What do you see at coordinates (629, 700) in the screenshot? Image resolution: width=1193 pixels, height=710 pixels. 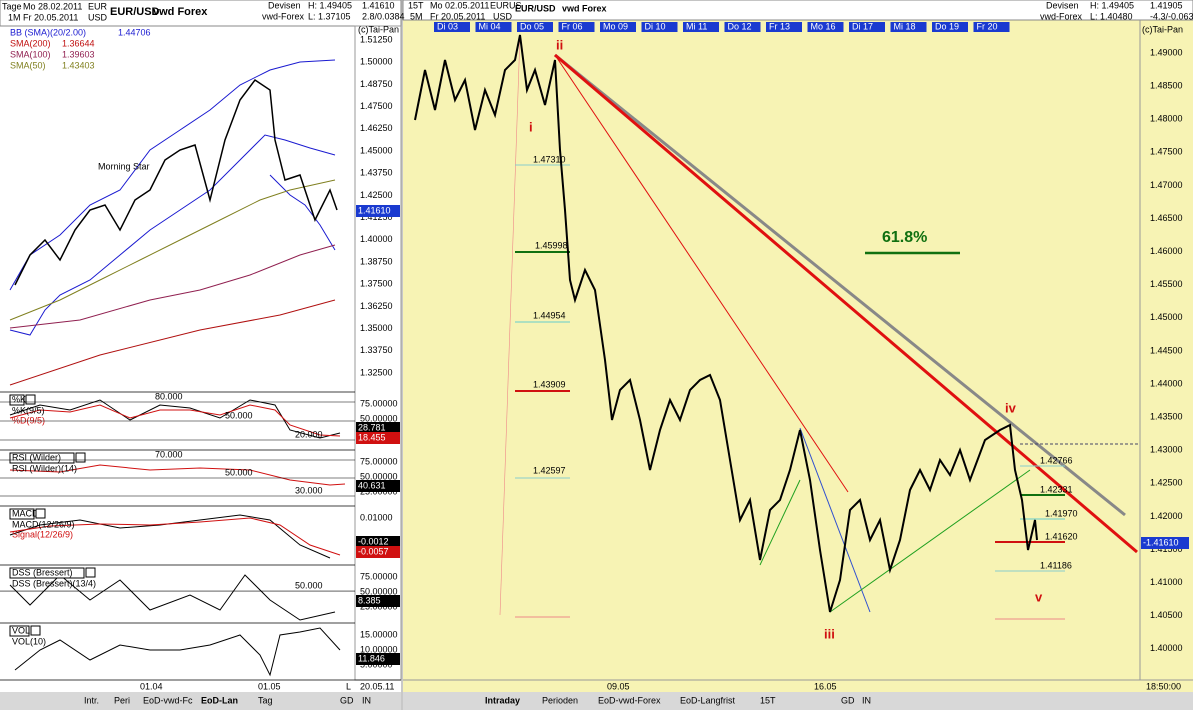 I see `tab: EoD-vwd-Forex` at bounding box center [629, 700].